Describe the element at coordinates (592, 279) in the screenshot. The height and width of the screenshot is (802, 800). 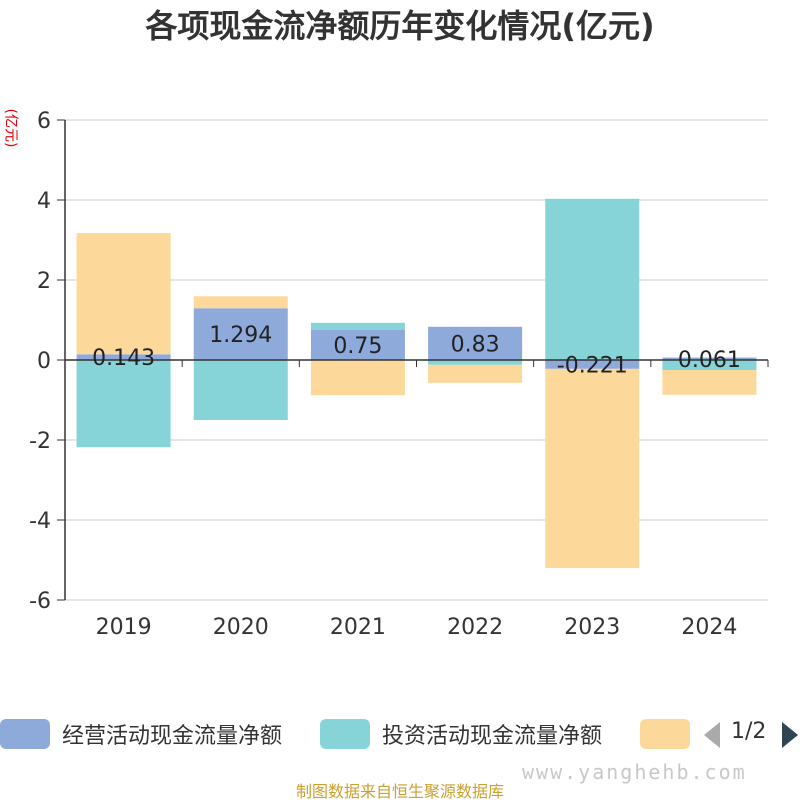
I see `bar-series1-2023` at that location.